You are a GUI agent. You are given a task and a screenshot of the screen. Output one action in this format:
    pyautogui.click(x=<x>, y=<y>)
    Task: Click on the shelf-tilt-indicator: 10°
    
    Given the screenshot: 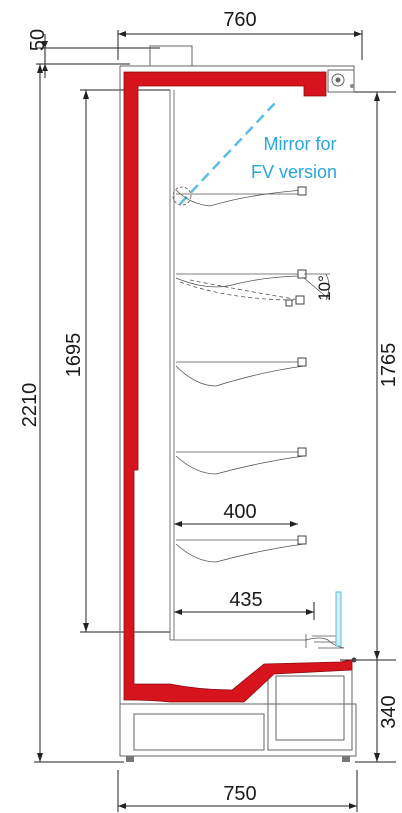 What is the action you would take?
    pyautogui.click(x=318, y=287)
    